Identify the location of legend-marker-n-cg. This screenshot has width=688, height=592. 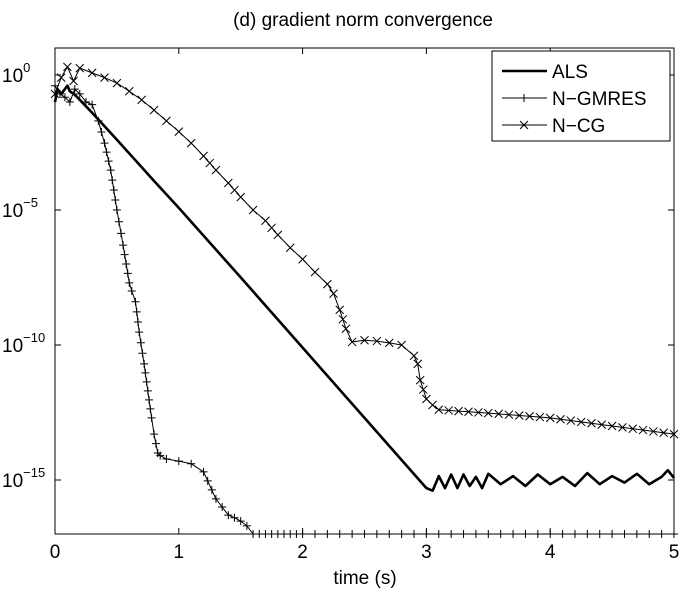
(524, 125).